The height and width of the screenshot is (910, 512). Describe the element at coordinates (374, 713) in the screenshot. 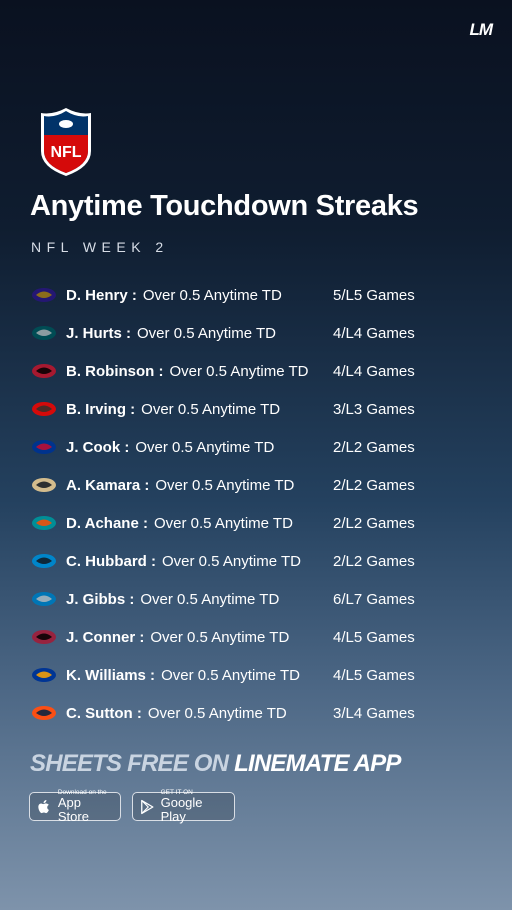

I see `streak: 3/L4 Games` at that location.